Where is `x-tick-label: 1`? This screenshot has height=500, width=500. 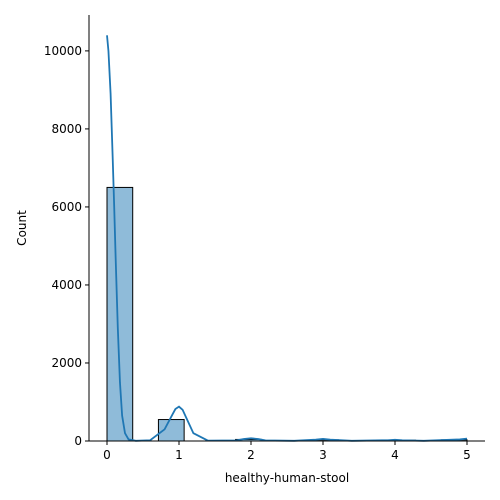
x-tick-label: 1 is located at coordinates (179, 455).